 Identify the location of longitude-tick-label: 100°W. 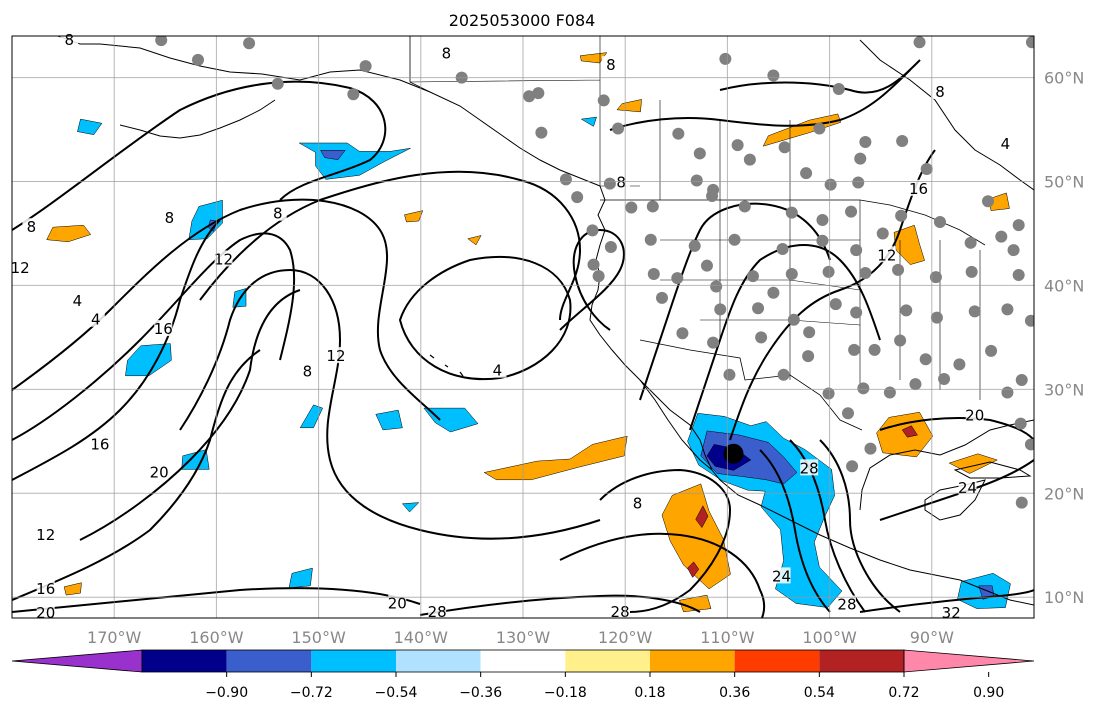
(829, 637).